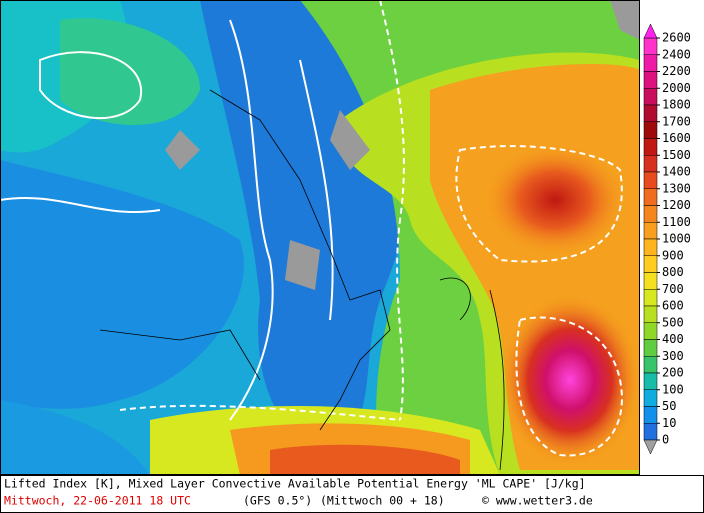  What do you see at coordinates (673, 322) in the screenshot?
I see `colorbar-label: 500` at bounding box center [673, 322].